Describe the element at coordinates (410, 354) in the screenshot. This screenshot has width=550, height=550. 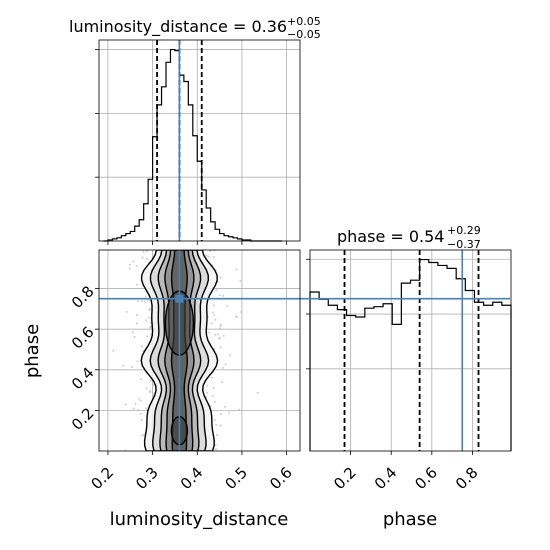
I see `phase-histogram-steps` at that location.